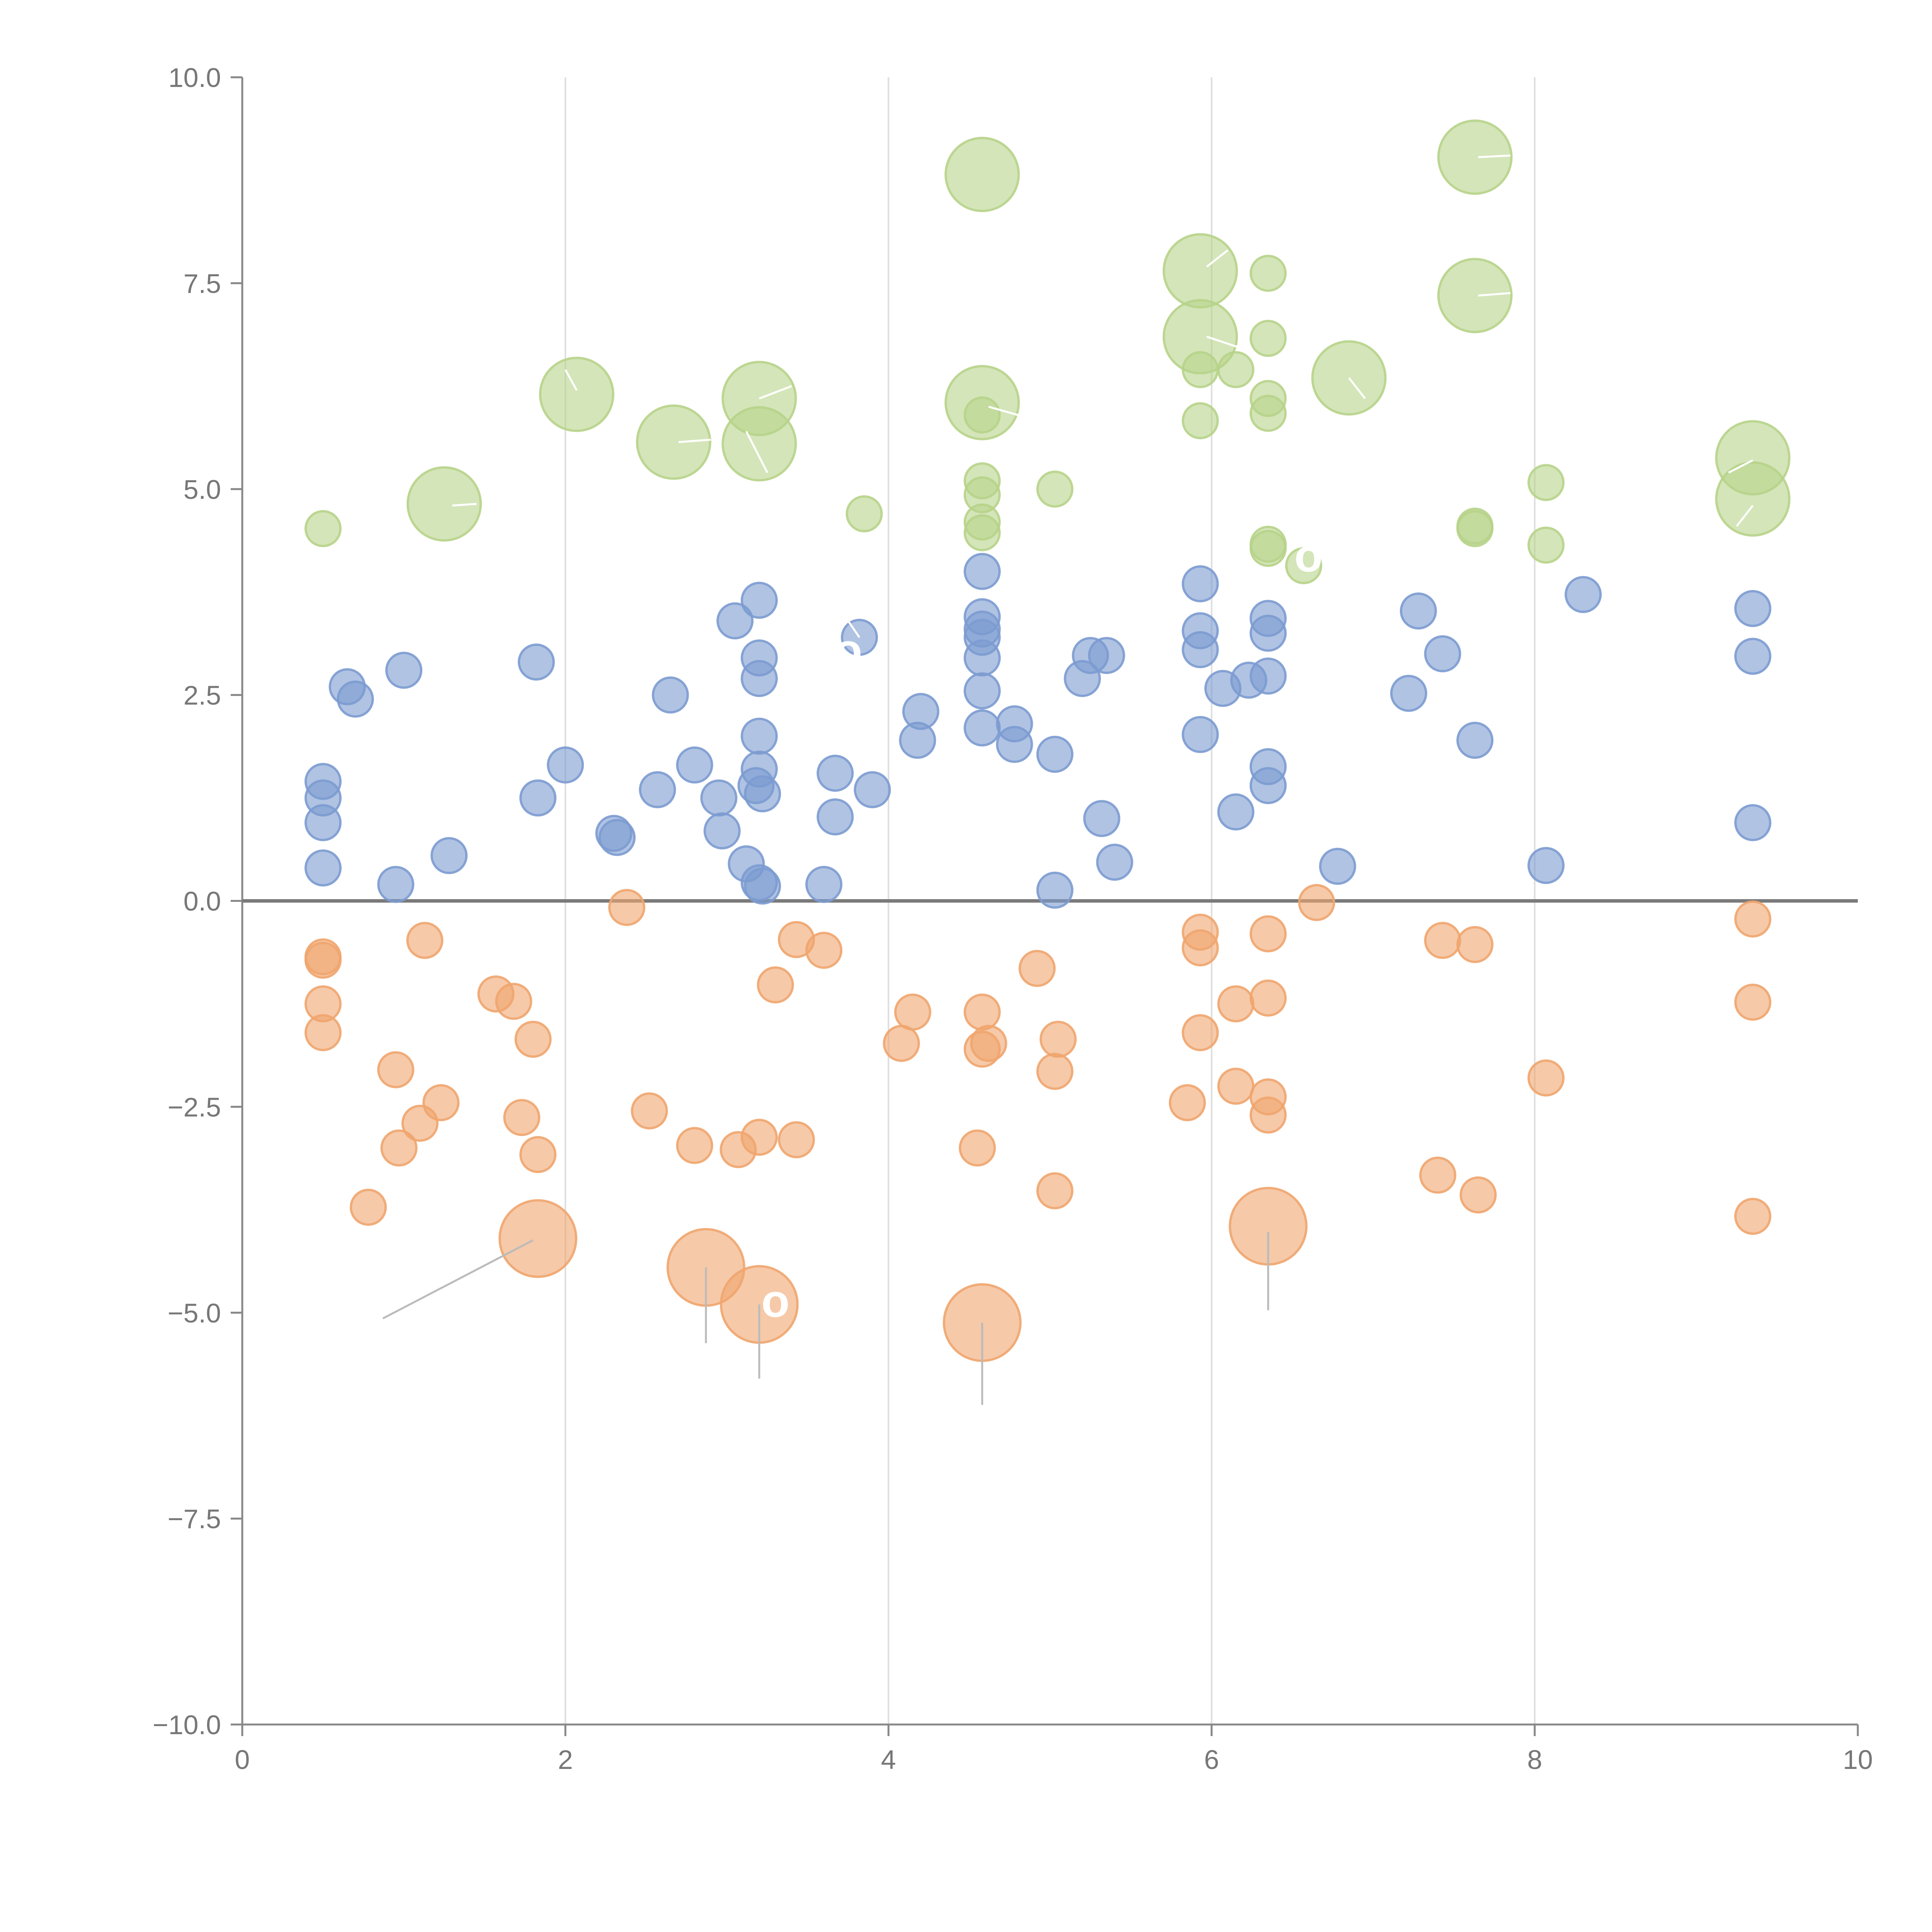 The width and height of the screenshot is (1932, 1932). I want to click on annotation-label: o, so click(848, 650).